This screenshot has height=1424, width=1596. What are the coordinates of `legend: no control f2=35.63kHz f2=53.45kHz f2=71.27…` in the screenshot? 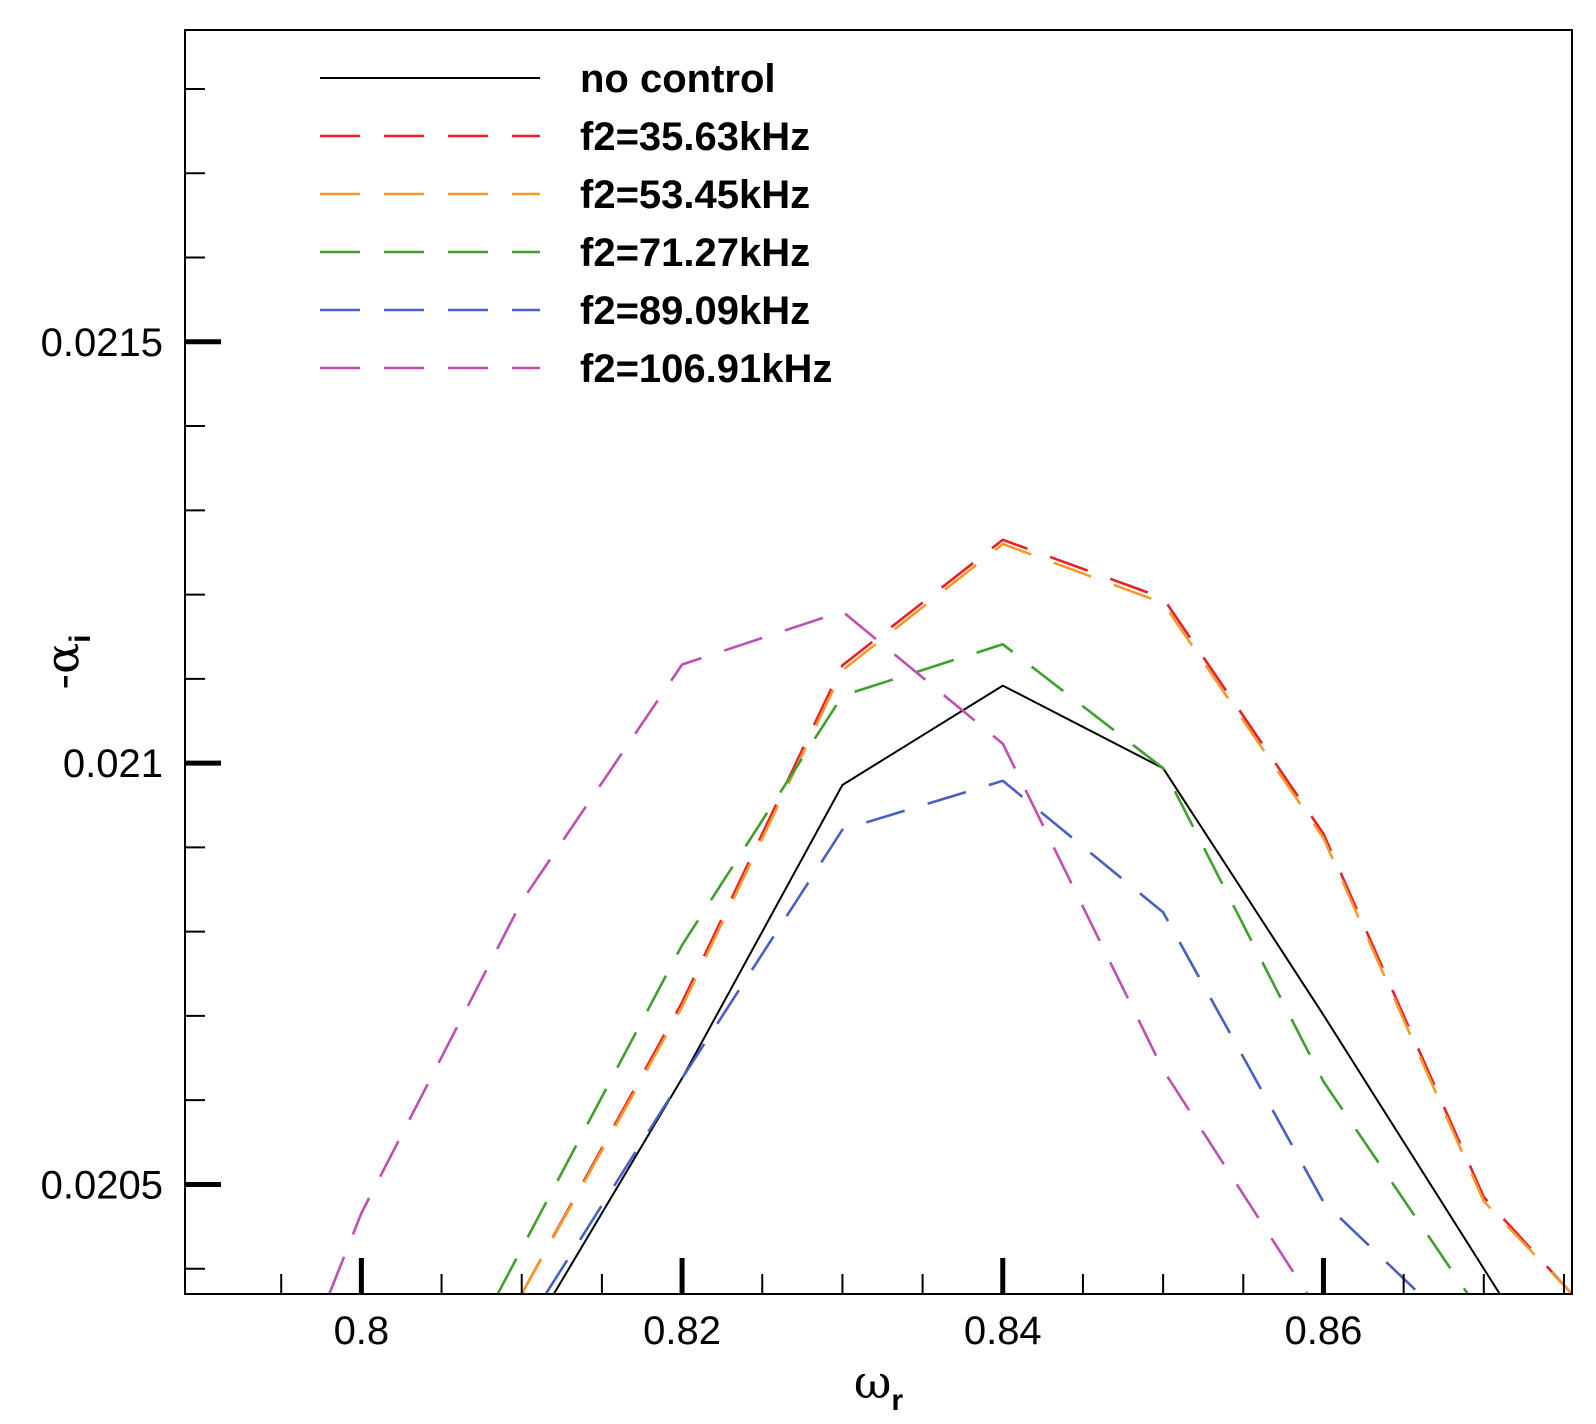 It's located at (576, 224).